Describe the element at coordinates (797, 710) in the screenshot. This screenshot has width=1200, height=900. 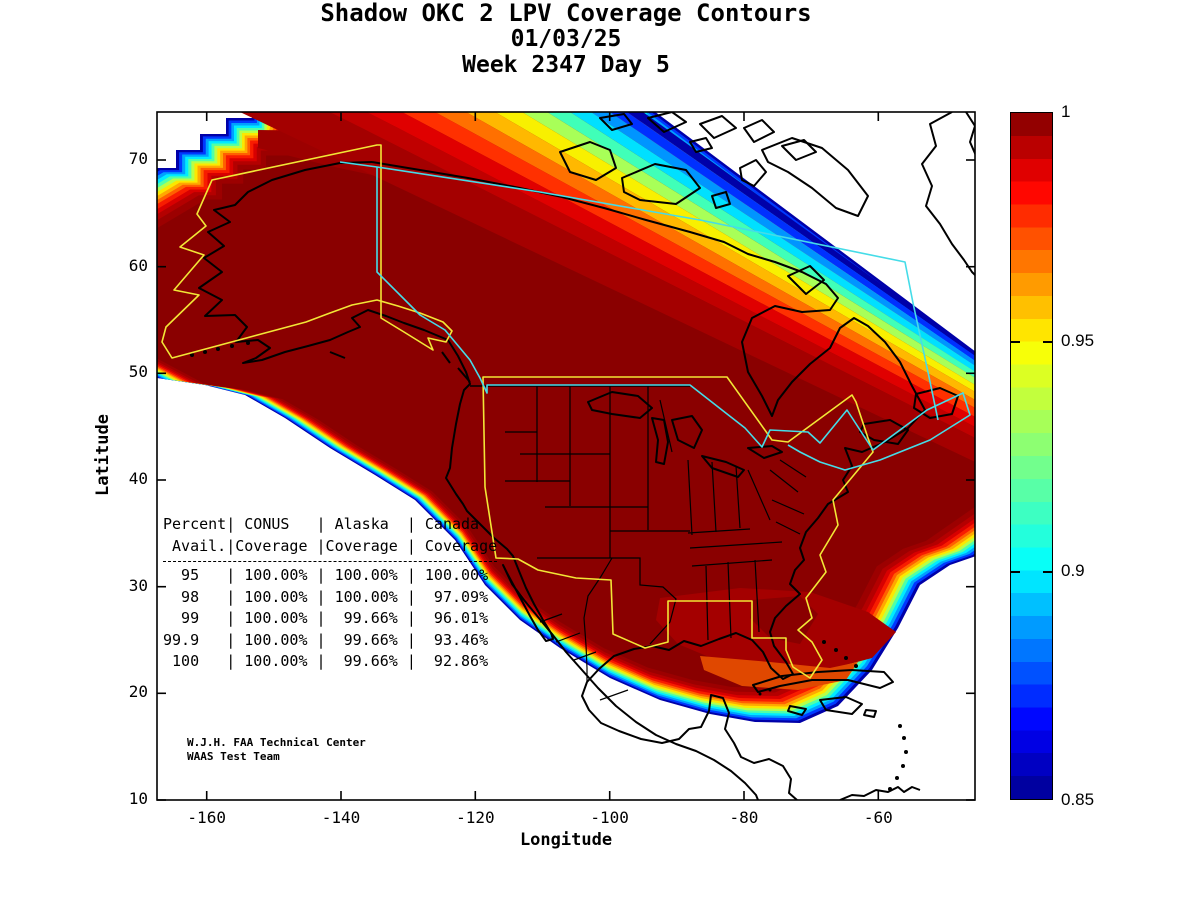
I see `island-jamaica` at that location.